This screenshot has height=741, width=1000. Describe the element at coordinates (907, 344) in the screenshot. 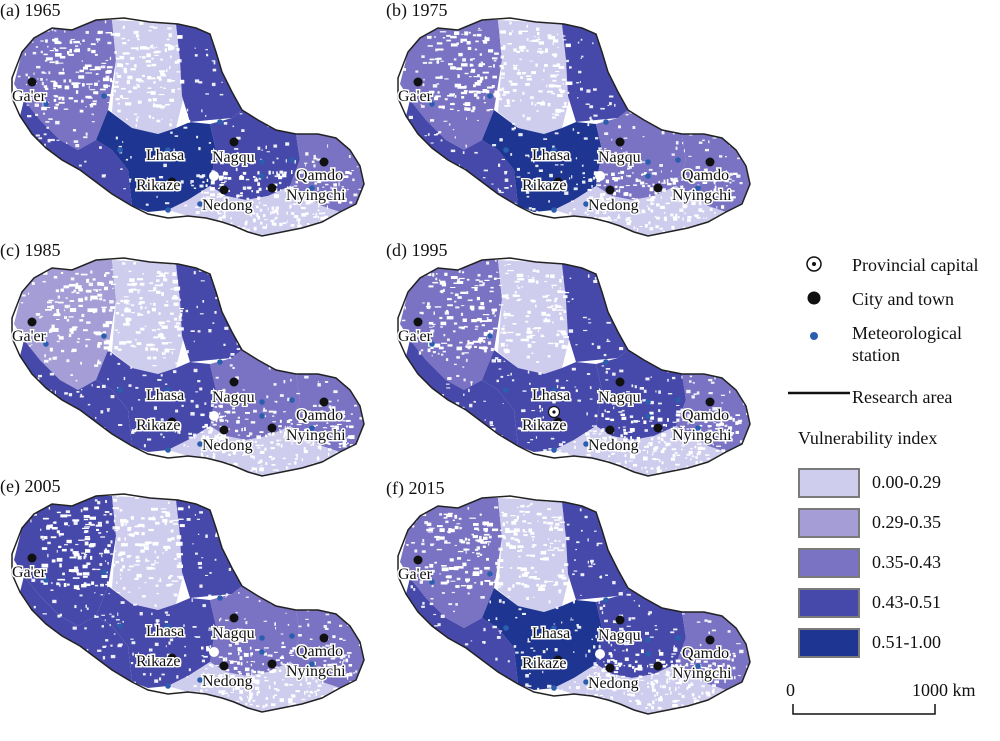

I see `legend-meteorological-station: Meteorological station` at that location.